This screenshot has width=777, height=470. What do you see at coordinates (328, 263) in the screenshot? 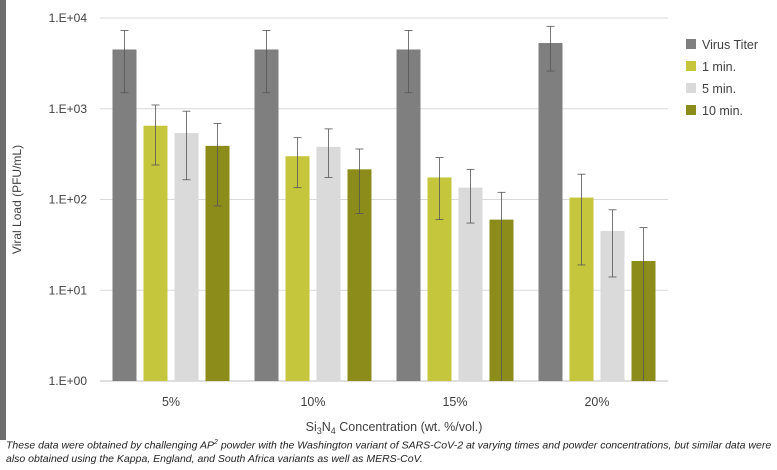
I see `bar-5-min-` at bounding box center [328, 263].